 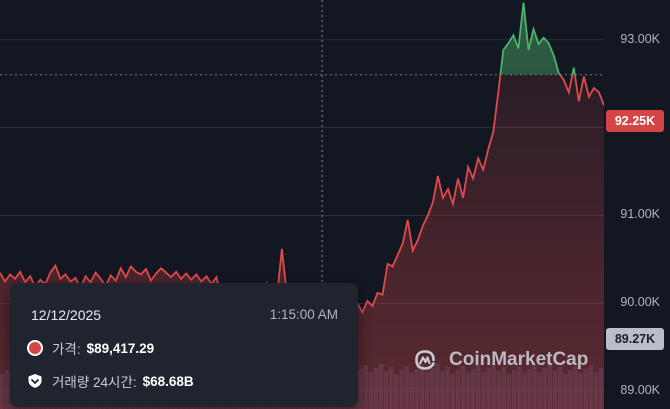 I want to click on price-axis-tick-label: 89.00K, so click(x=640, y=390).